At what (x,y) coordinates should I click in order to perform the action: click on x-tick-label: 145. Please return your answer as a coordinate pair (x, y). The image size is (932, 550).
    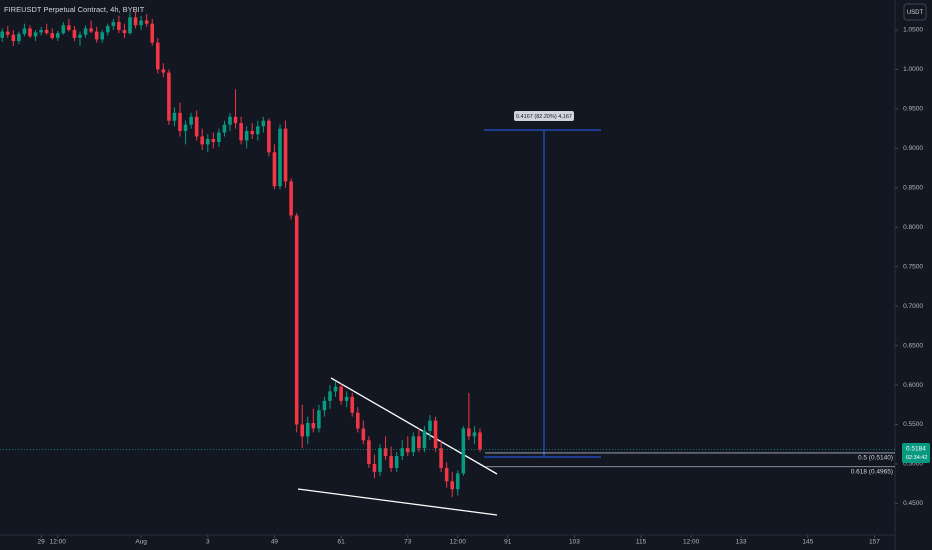
    Looking at the image, I should click on (807, 542).